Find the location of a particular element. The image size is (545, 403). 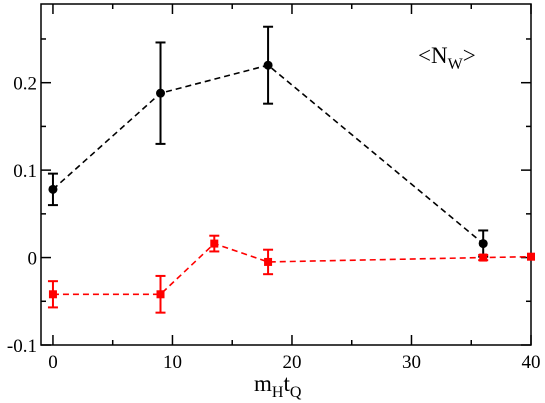

x-tick-label: 40 is located at coordinates (531, 362).